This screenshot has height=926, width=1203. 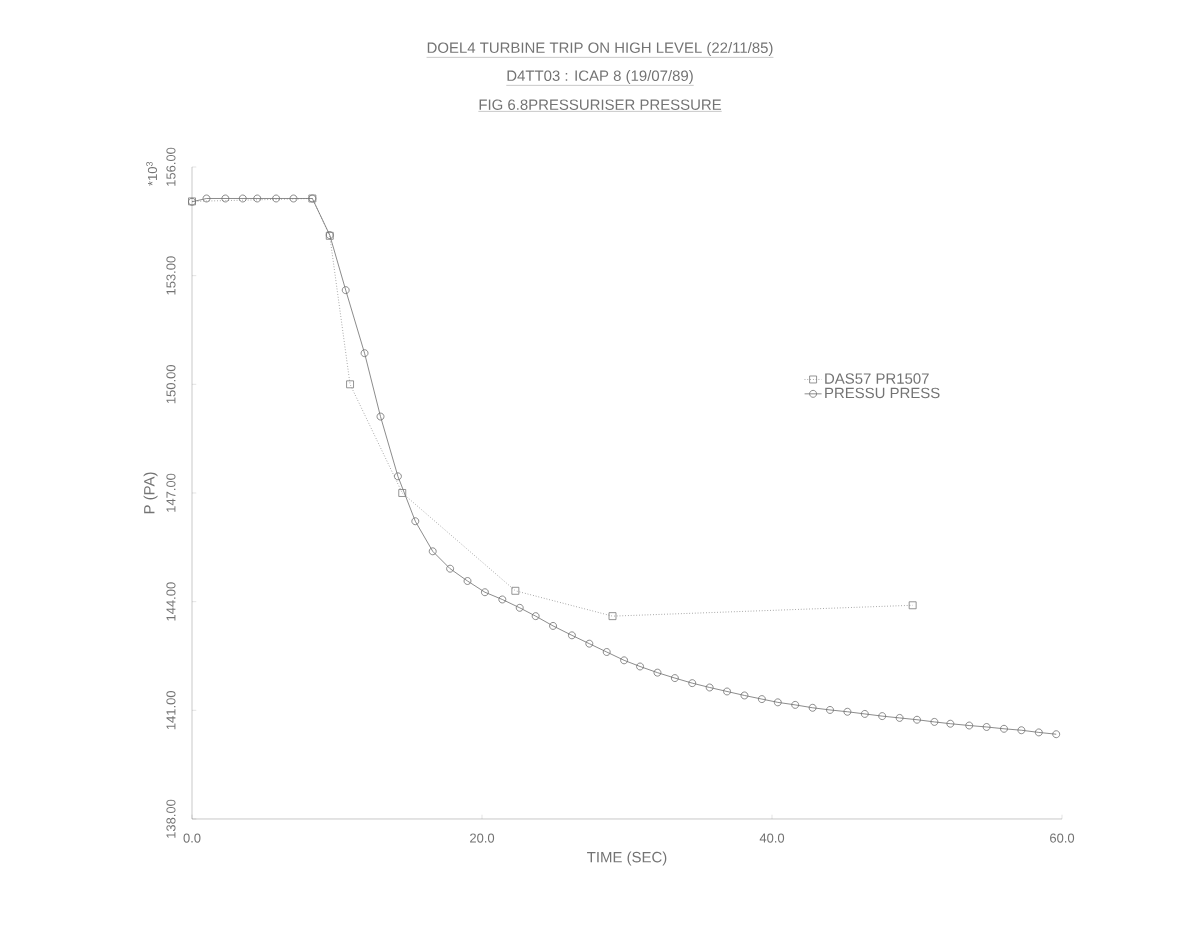 What do you see at coordinates (171, 166) in the screenshot?
I see `y-tick-label: 156.00` at bounding box center [171, 166].